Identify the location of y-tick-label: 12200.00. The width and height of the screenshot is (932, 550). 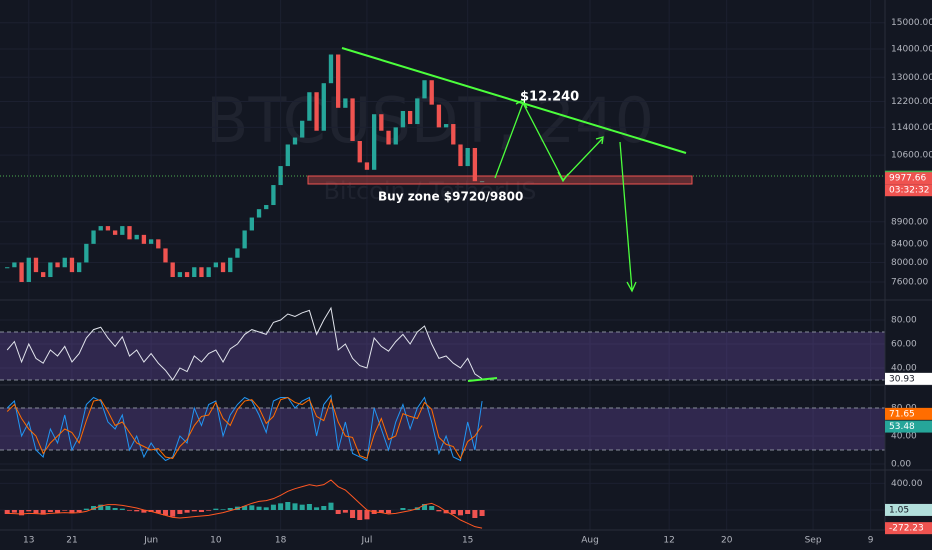
(911, 102).